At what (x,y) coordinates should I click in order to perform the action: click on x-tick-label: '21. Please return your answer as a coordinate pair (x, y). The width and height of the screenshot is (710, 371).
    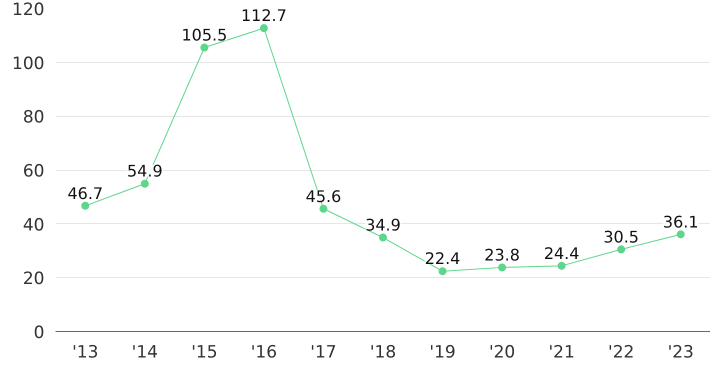
    Looking at the image, I should click on (561, 352).